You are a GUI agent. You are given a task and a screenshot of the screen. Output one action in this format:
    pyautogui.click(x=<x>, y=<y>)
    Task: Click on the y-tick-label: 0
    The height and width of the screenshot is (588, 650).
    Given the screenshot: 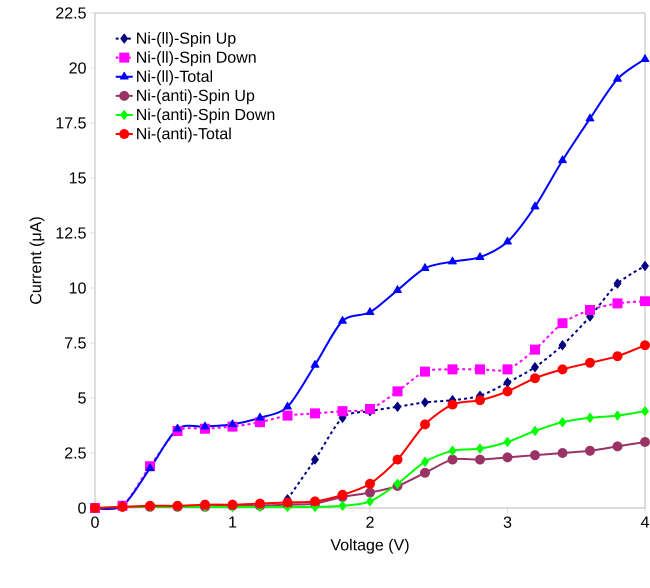 What is the action you would take?
    pyautogui.click(x=82, y=508)
    